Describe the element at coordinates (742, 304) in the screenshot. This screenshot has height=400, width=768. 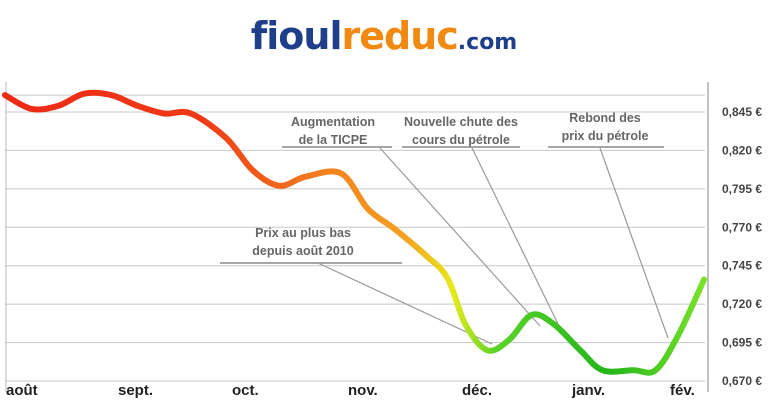
I see `y-tick-label: 0,720 €` at that location.